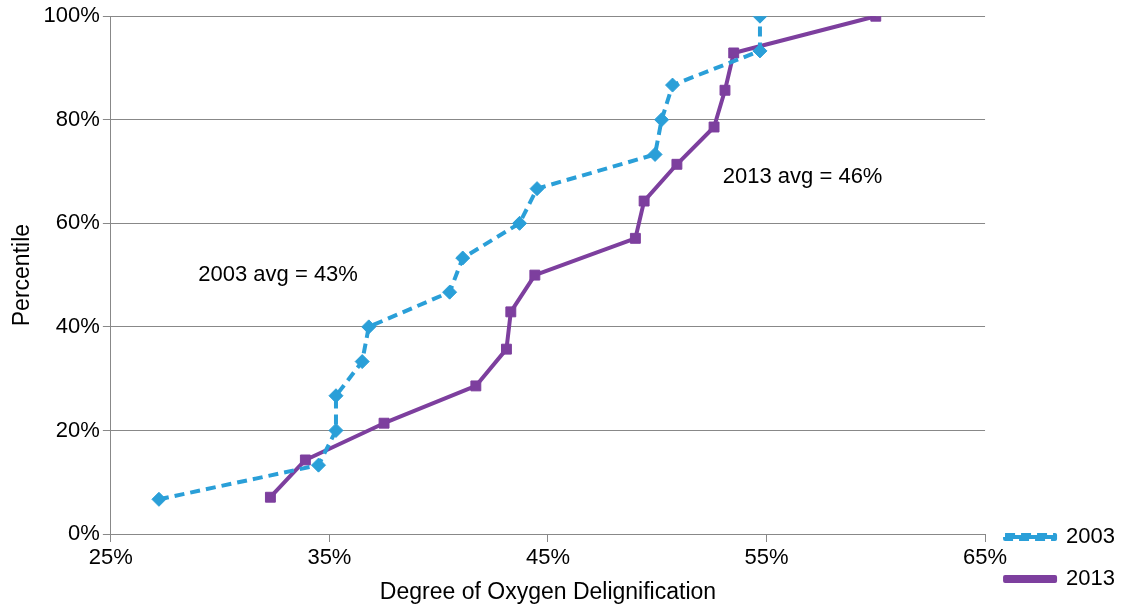 Image resolution: width=1135 pixels, height=610 pixels. I want to click on annotation: 2013 avg = 46%, so click(802, 175).